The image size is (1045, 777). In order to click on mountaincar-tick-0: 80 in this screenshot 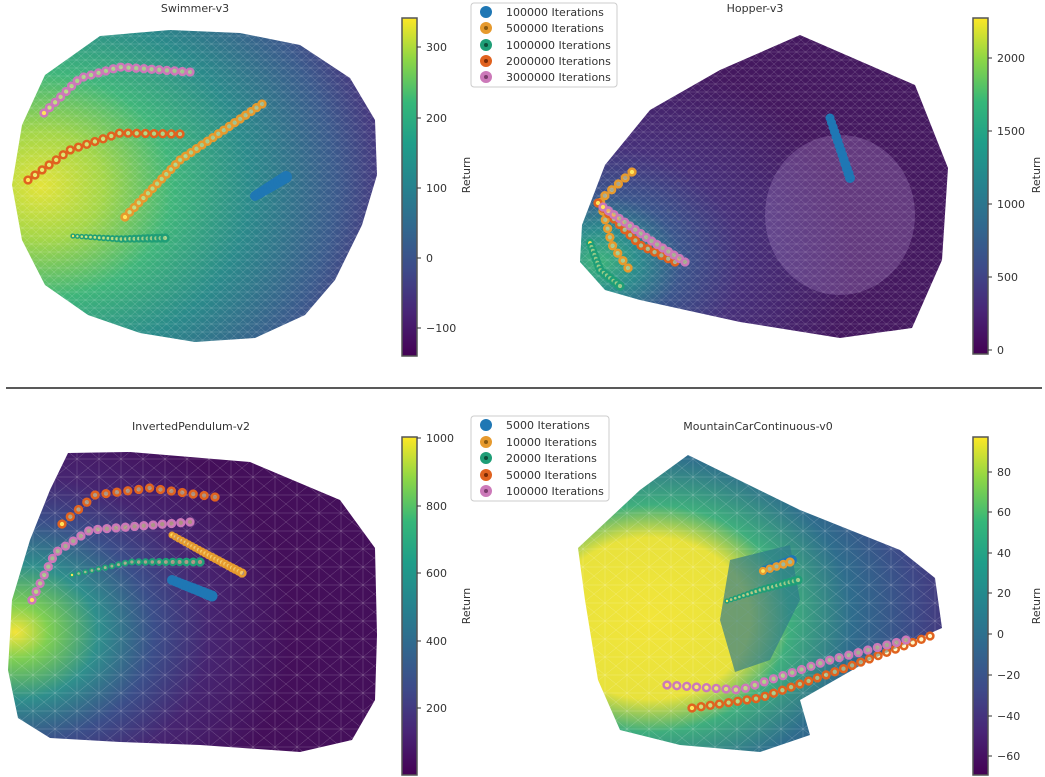, I will do `click(1004, 472)`.